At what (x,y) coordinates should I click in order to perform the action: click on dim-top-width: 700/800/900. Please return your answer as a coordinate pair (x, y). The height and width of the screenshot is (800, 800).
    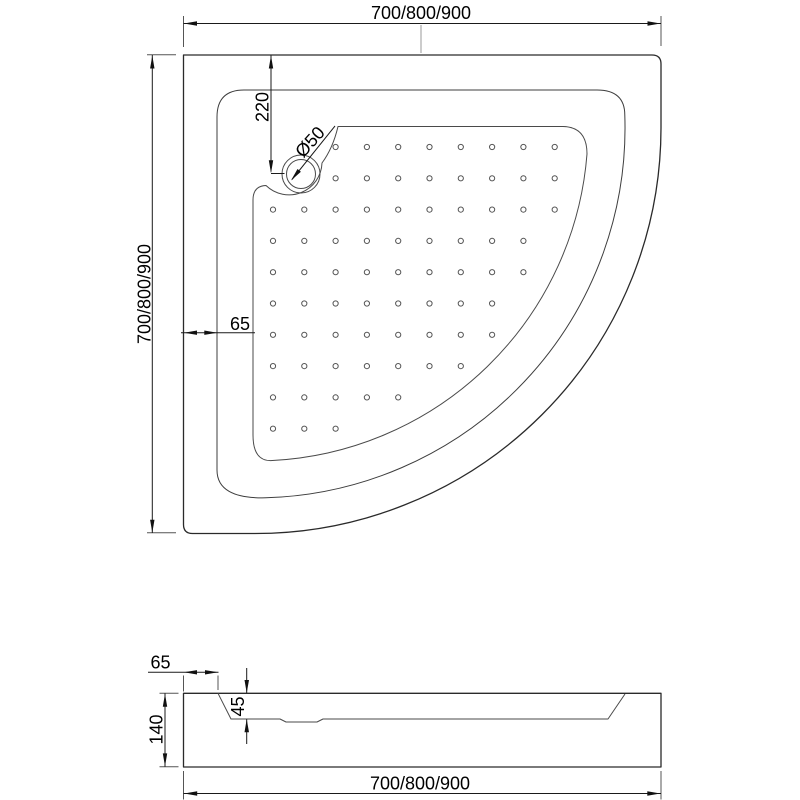
    Looking at the image, I should click on (422, 28).